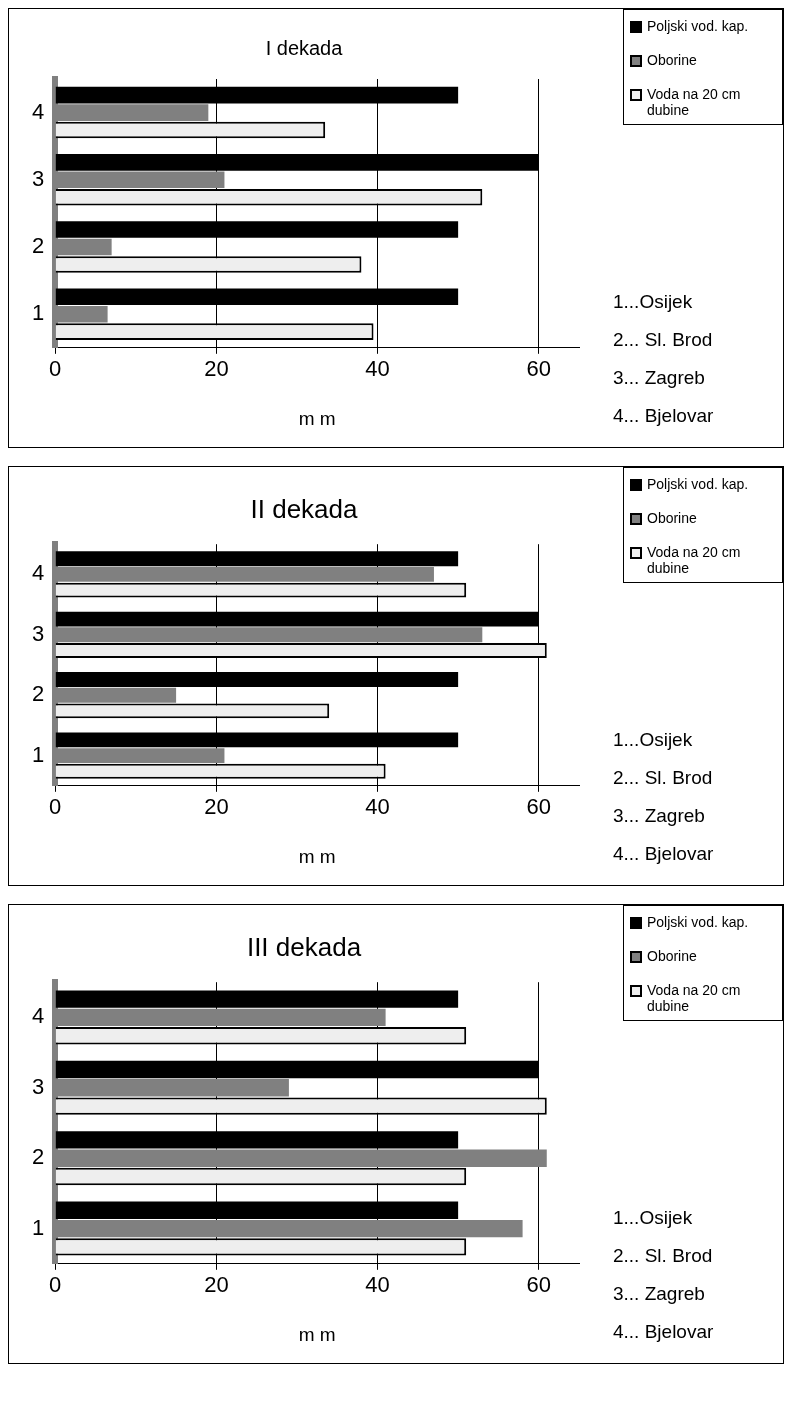  Describe the element at coordinates (304, 508) in the screenshot. I see `chart-title: II dekada` at that location.